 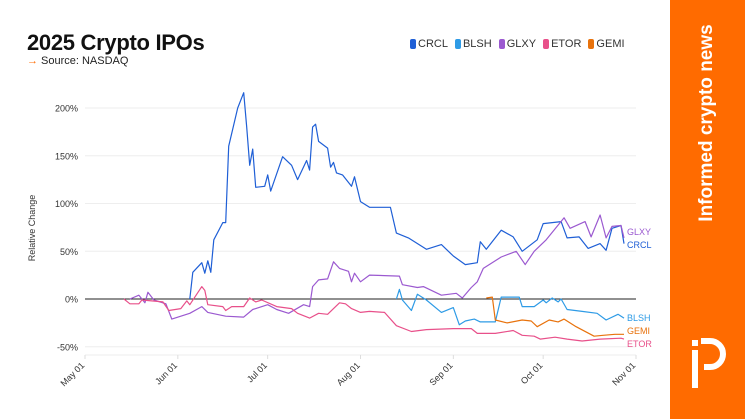 I want to click on source-note: → Source: NASDAQ, so click(x=77, y=61).